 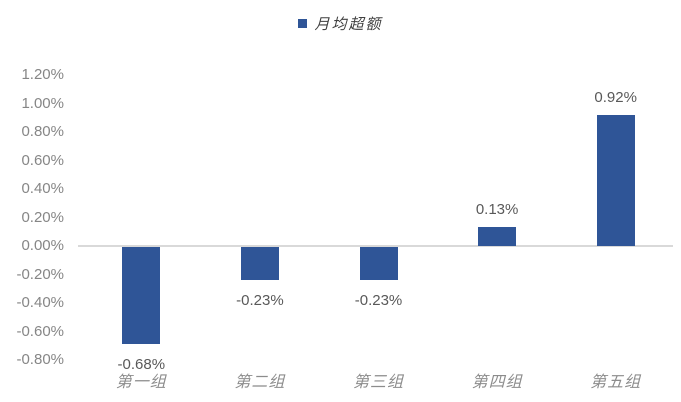 What do you see at coordinates (616, 382) in the screenshot?
I see `x-axis-label: 第五组` at bounding box center [616, 382].